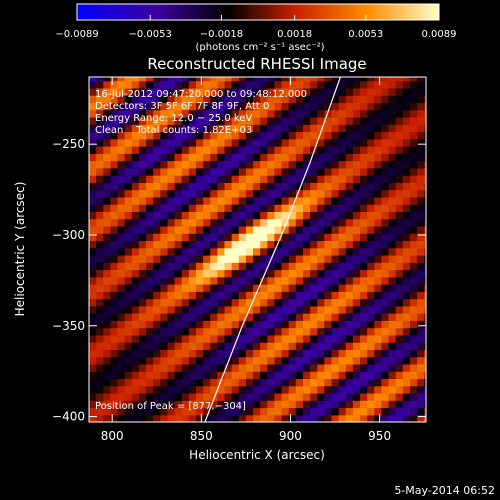 The width and height of the screenshot is (500, 500). Describe the element at coordinates (150, 34) in the screenshot. I see `colorbar-tick-label: −0.0053` at that location.